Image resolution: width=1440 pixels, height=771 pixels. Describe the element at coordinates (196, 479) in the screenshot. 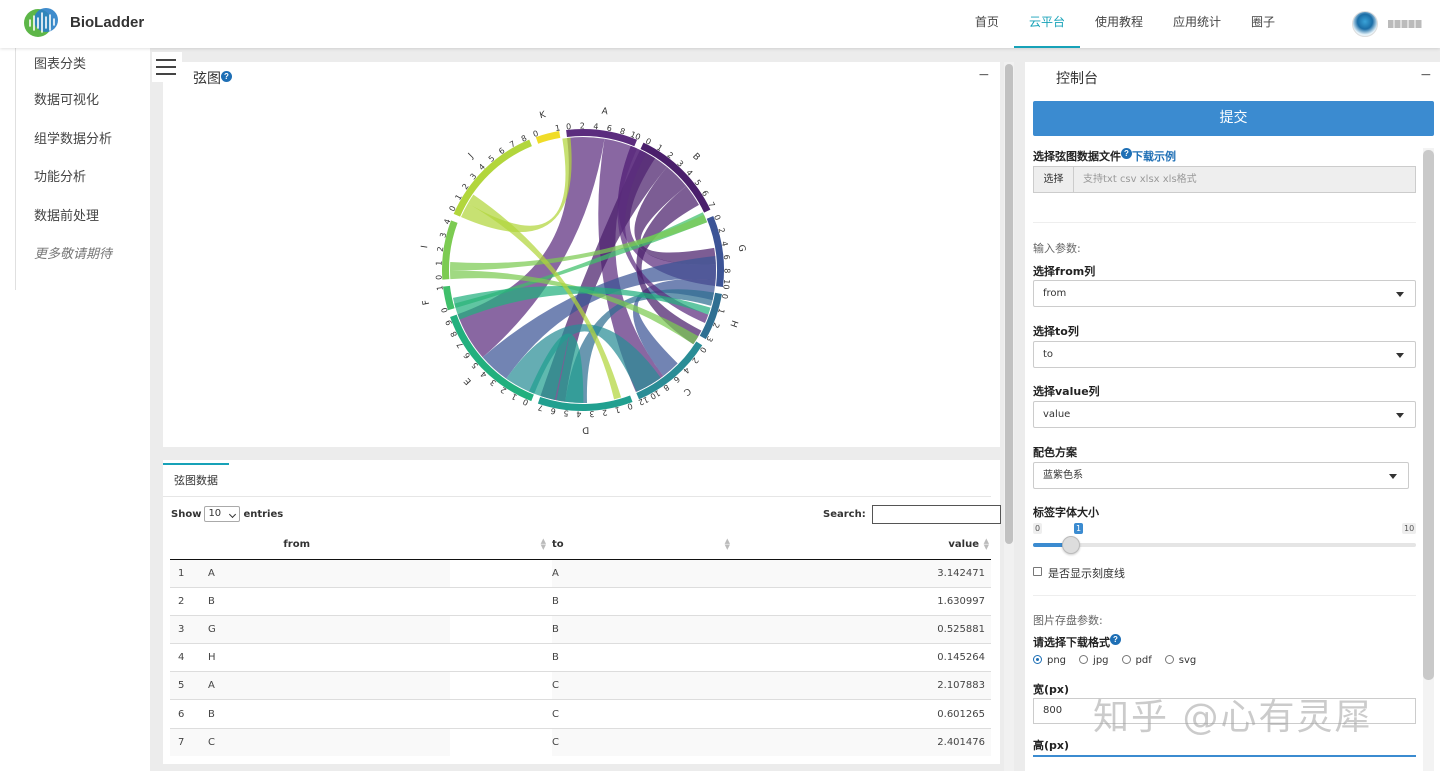

I see `tab-chord-data: 弦图数据` at that location.